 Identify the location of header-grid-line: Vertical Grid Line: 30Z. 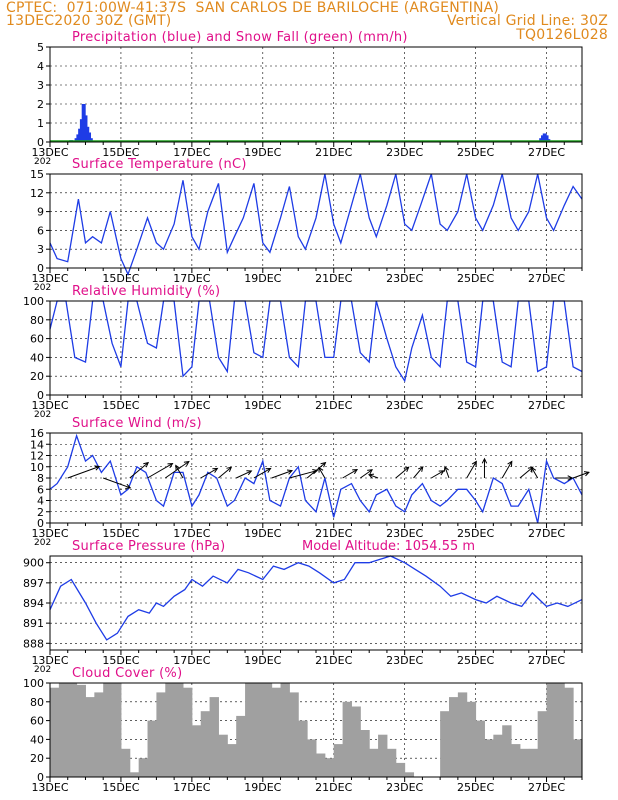
(527, 21).